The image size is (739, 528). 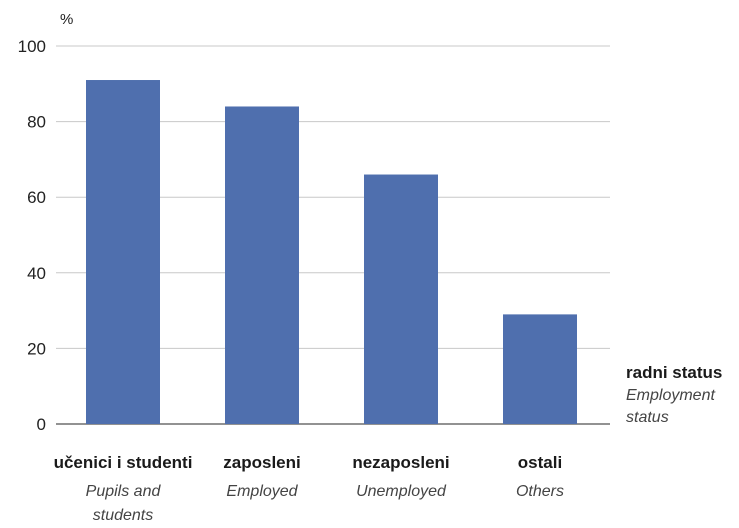 What do you see at coordinates (670, 395) in the screenshot?
I see `x-axis-title-sub: Employment` at bounding box center [670, 395].